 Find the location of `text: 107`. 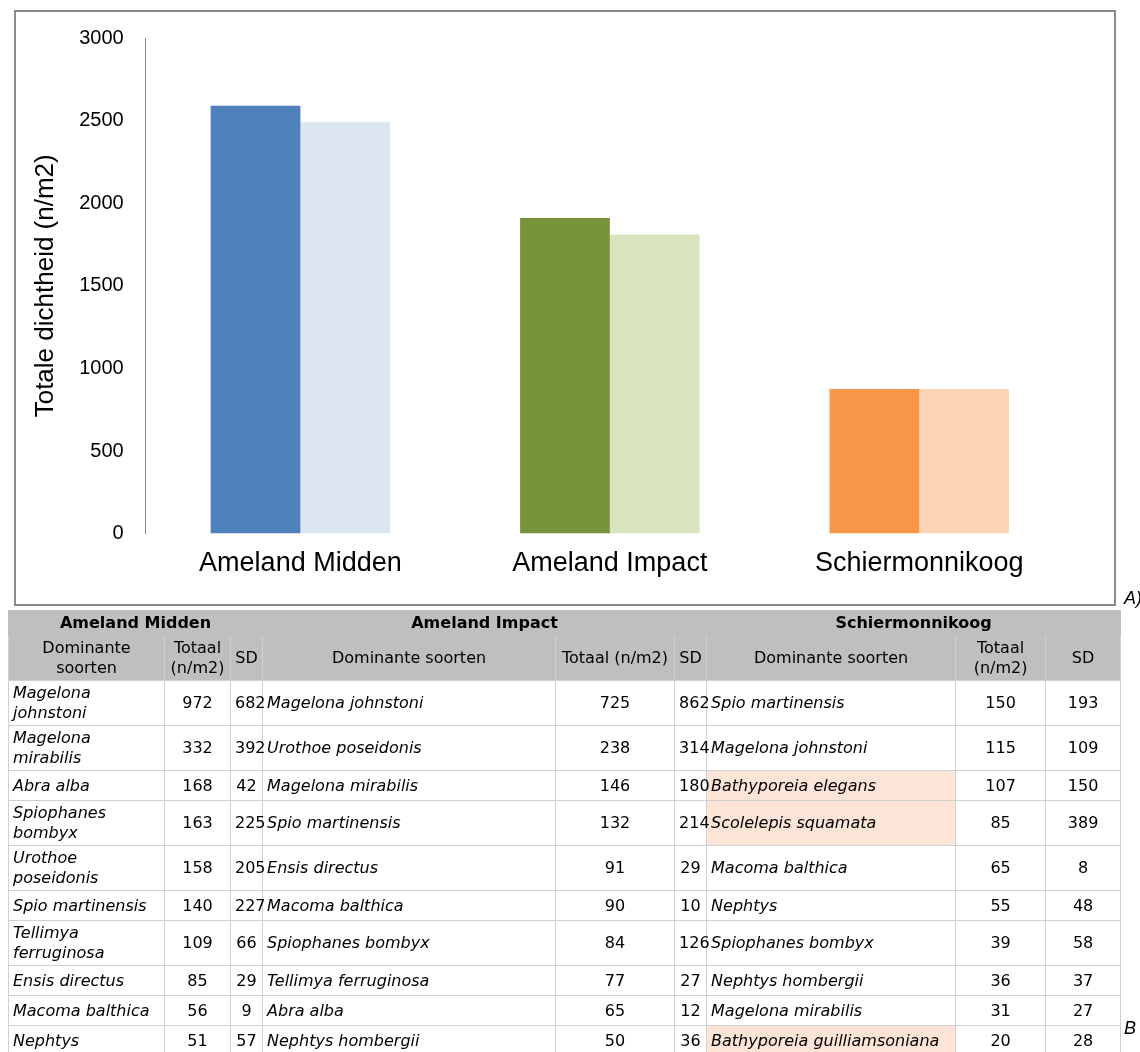

text: 107 is located at coordinates (1000, 785).